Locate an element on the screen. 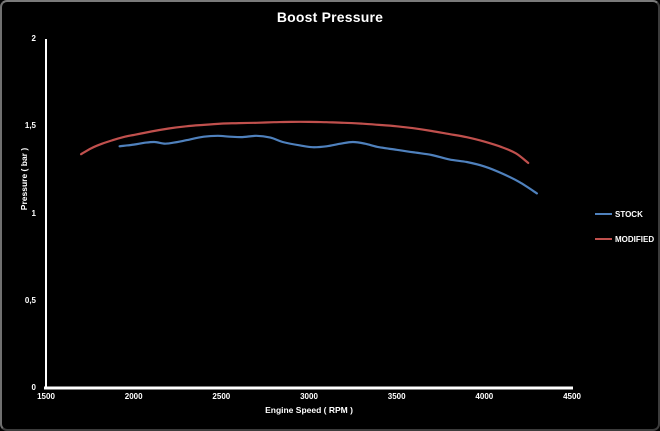 This screenshot has width=660, height=431. stock-line is located at coordinates (328, 164).